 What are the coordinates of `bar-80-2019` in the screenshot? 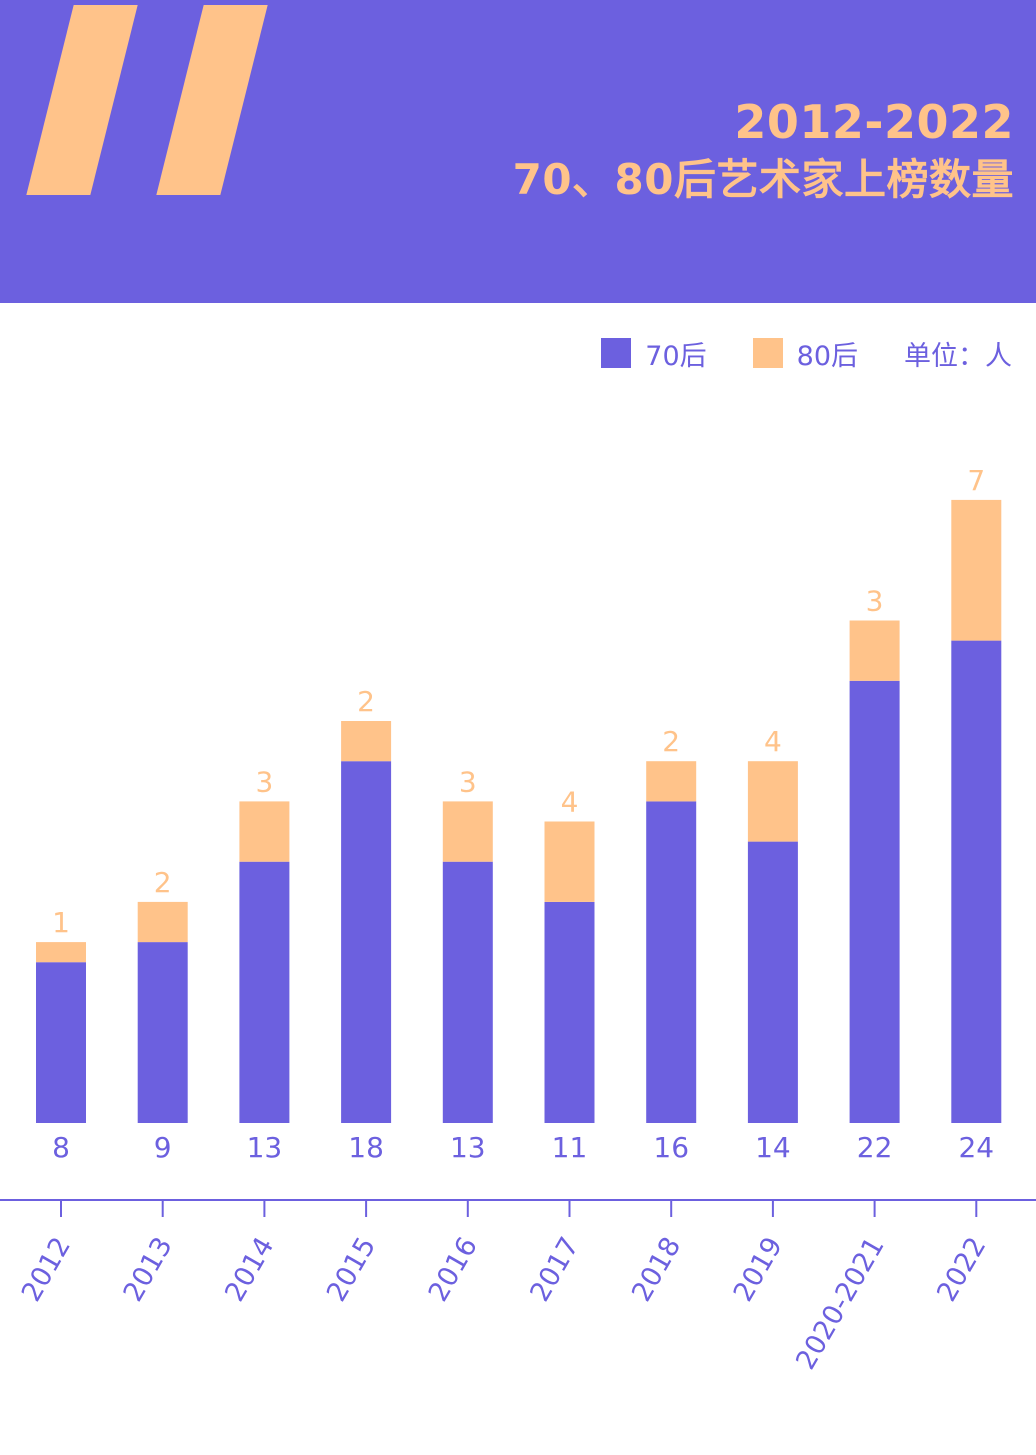 It's located at (772, 801).